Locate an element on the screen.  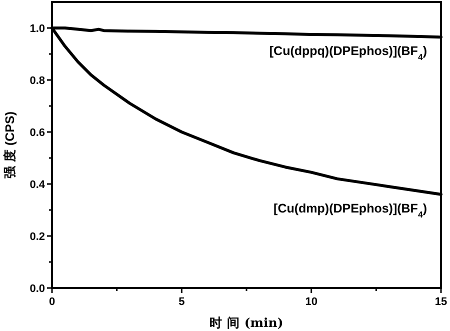
y-tick-label: 0.8 is located at coordinates (37, 81).